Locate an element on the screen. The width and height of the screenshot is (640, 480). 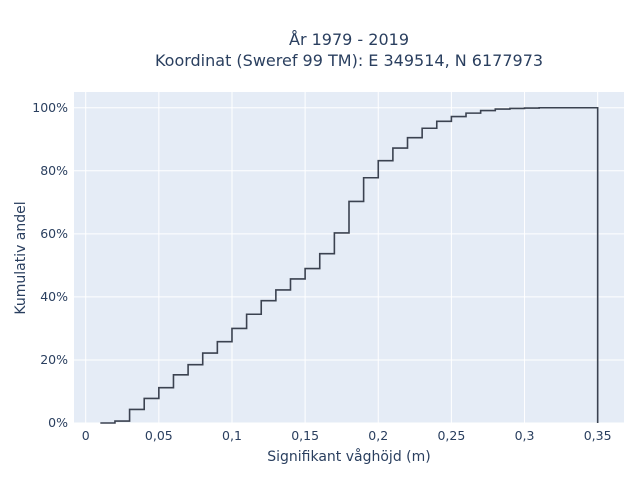
y-axis-title: Kumulativ andel is located at coordinates (21, 257).